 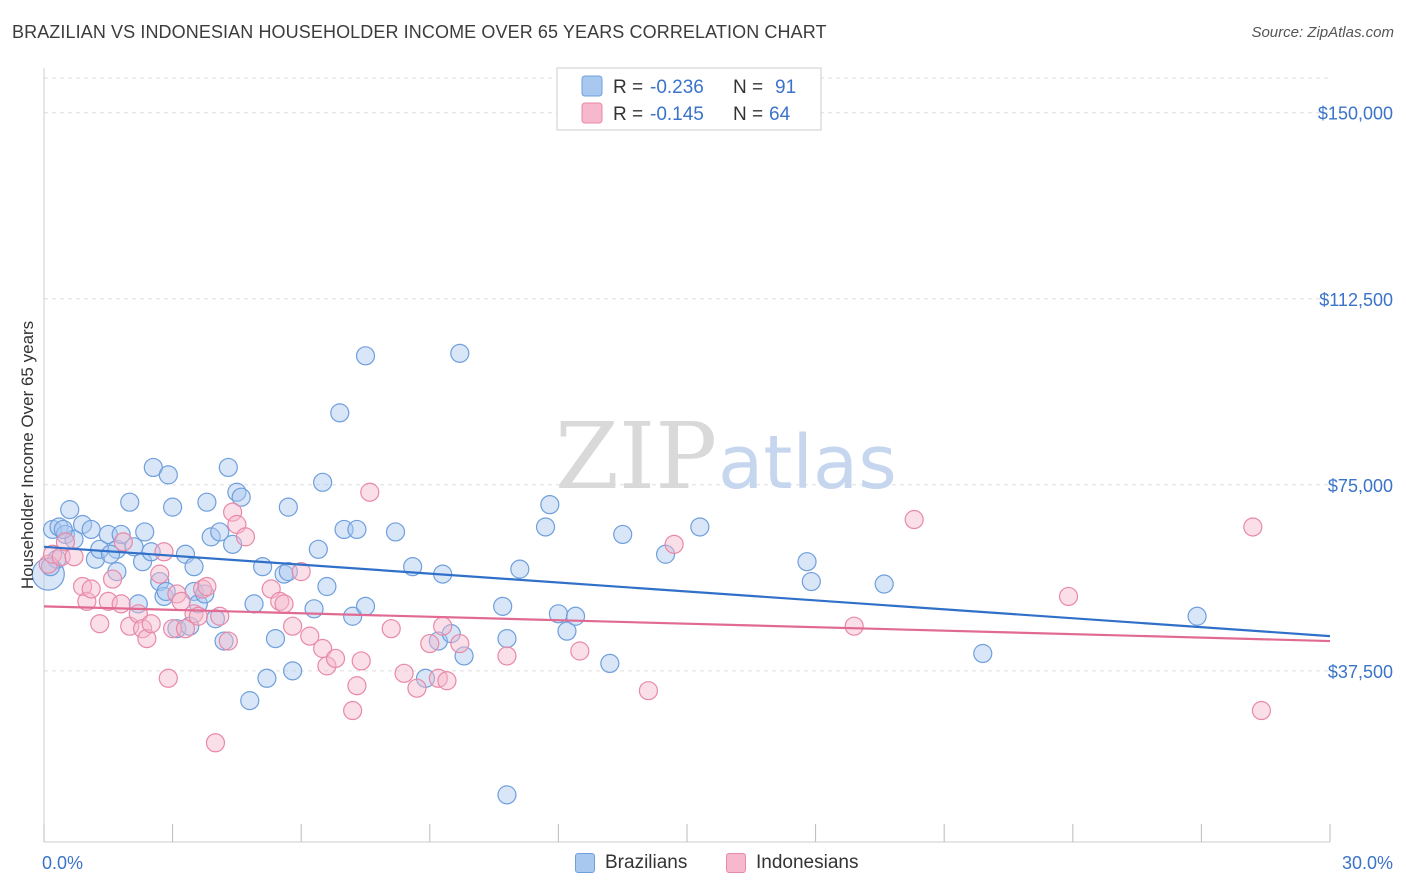 What do you see at coordinates (1322, 32) in the screenshot?
I see `source-label: Source: ZipAtlas.com` at bounding box center [1322, 32].